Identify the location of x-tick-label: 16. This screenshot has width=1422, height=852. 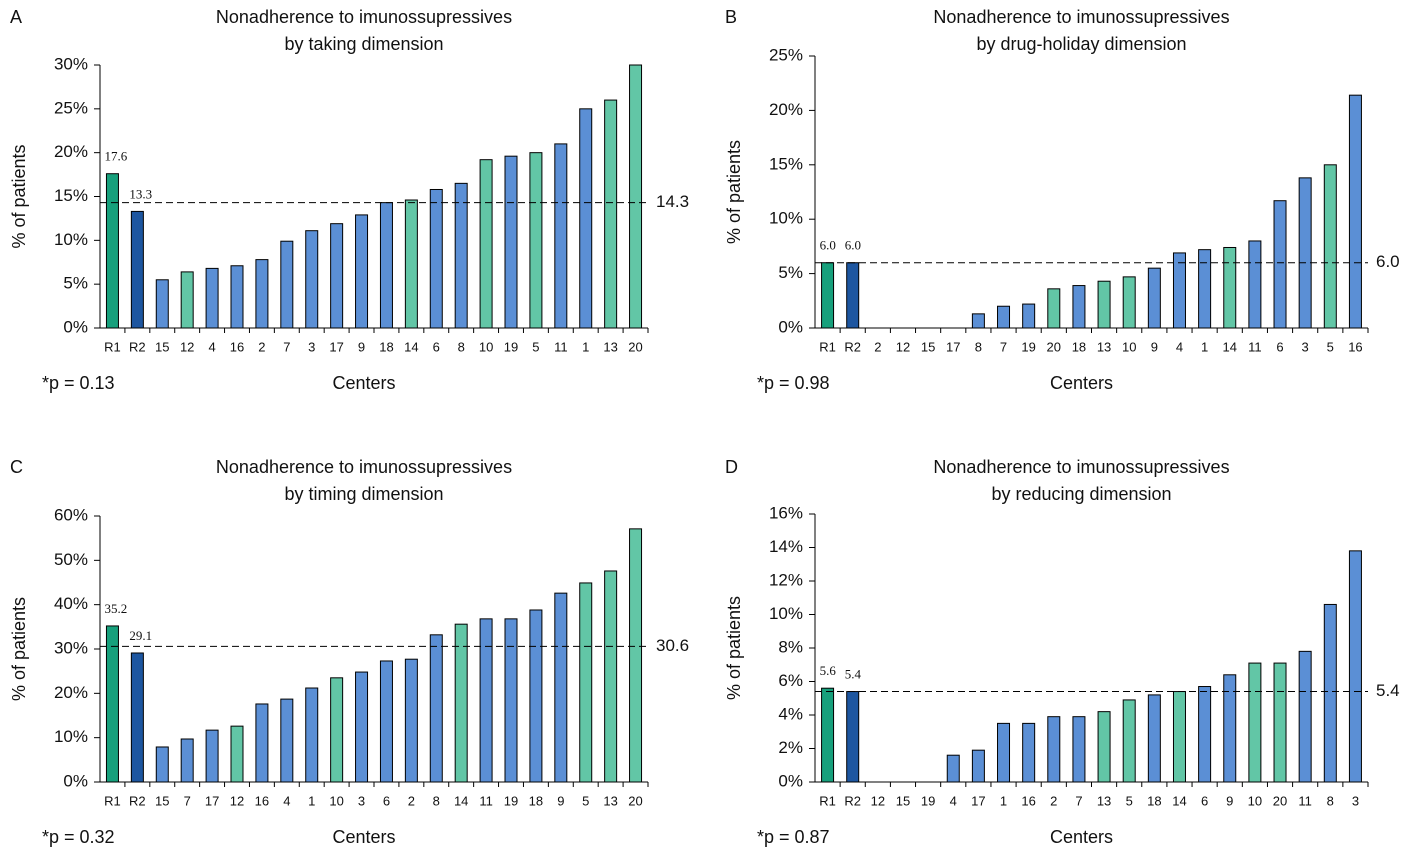
(262, 800).